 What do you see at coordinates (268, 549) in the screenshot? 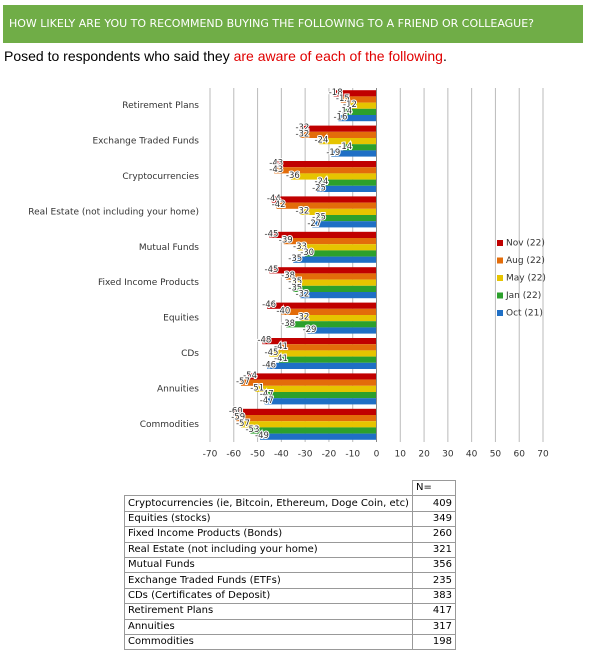
I see `table-cell: Real Estate (not including your home)` at bounding box center [268, 549].